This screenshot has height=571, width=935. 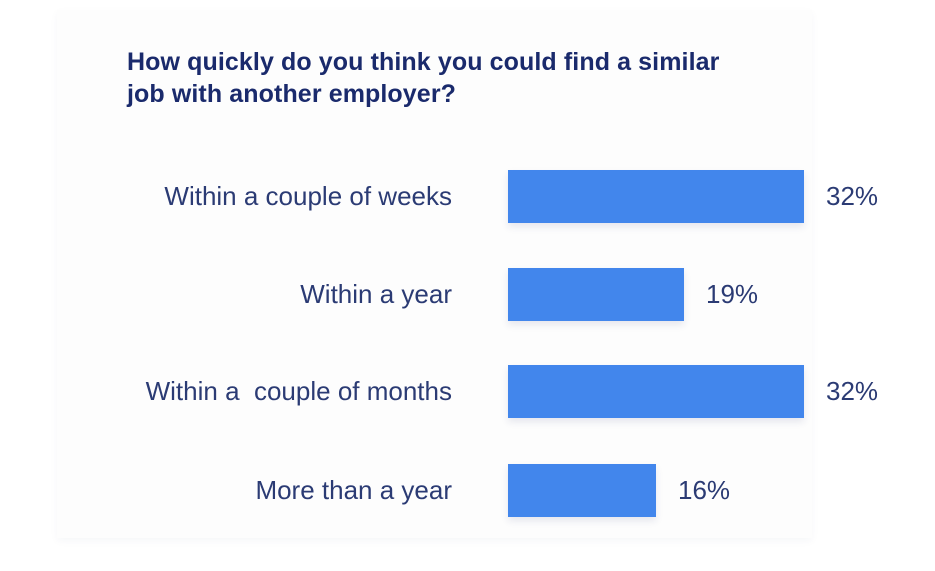 What do you see at coordinates (732, 294) in the screenshot?
I see `value-label: 19%` at bounding box center [732, 294].